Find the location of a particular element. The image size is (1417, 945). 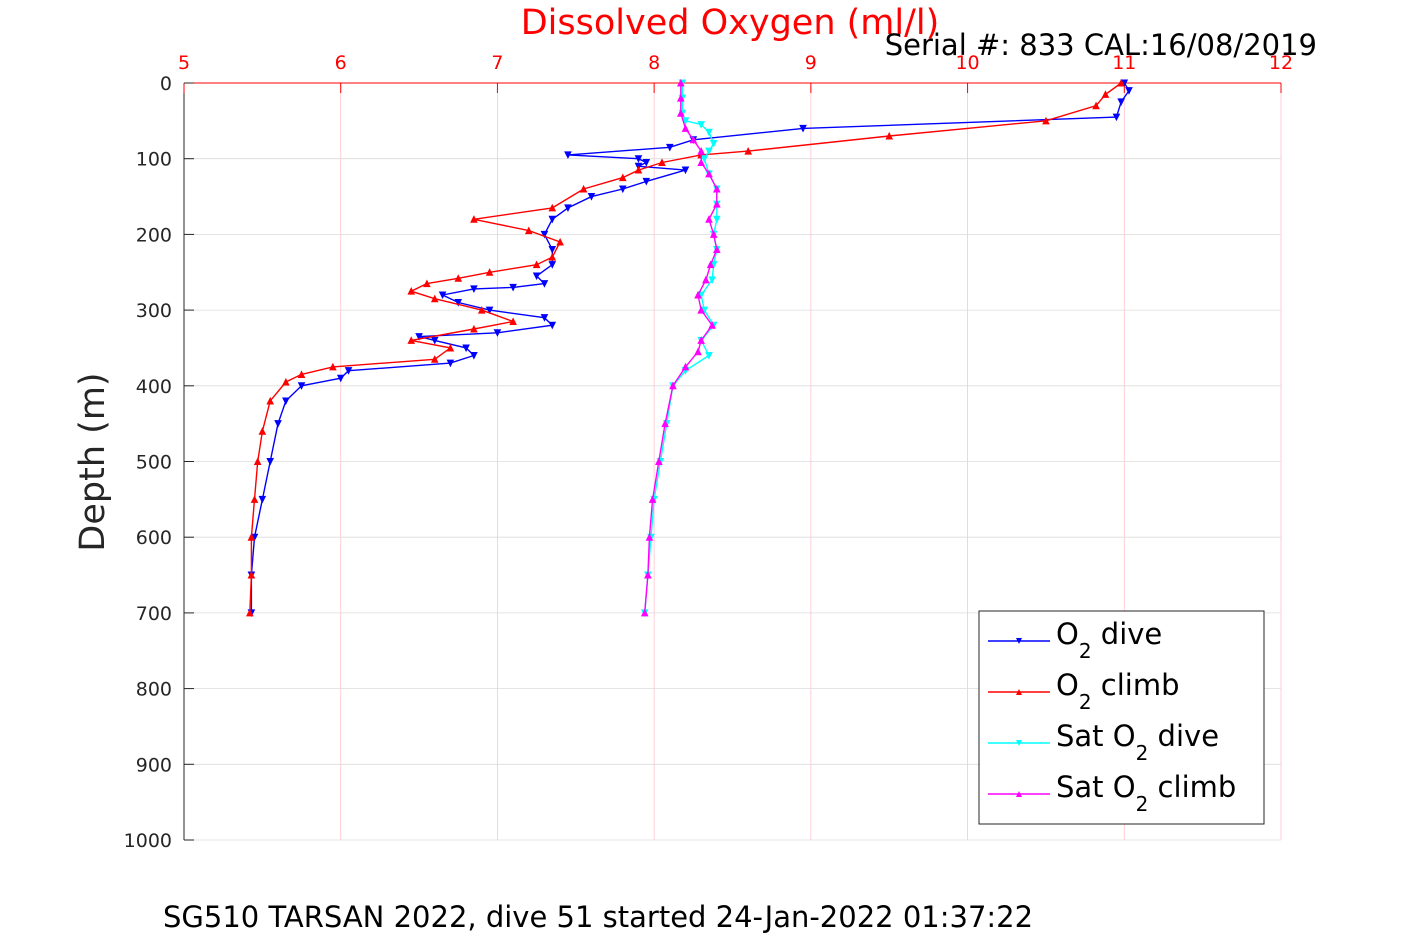

y-tick-label: 700 is located at coordinates (154, 614).